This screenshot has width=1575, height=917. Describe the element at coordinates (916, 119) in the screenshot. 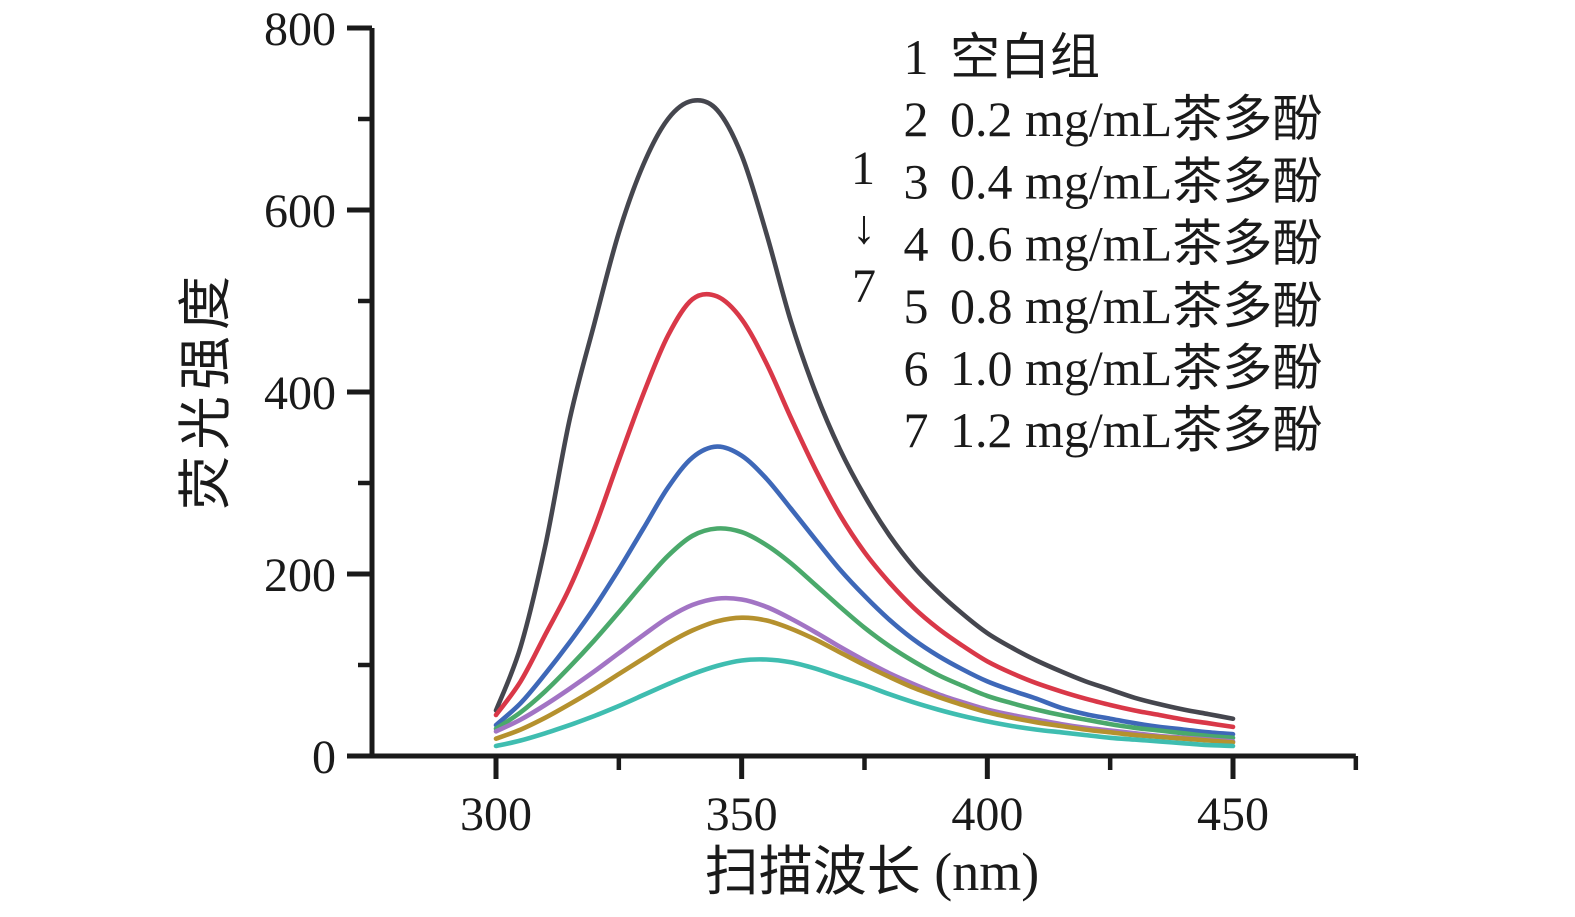

I see `legend-index-2: 2` at that location.